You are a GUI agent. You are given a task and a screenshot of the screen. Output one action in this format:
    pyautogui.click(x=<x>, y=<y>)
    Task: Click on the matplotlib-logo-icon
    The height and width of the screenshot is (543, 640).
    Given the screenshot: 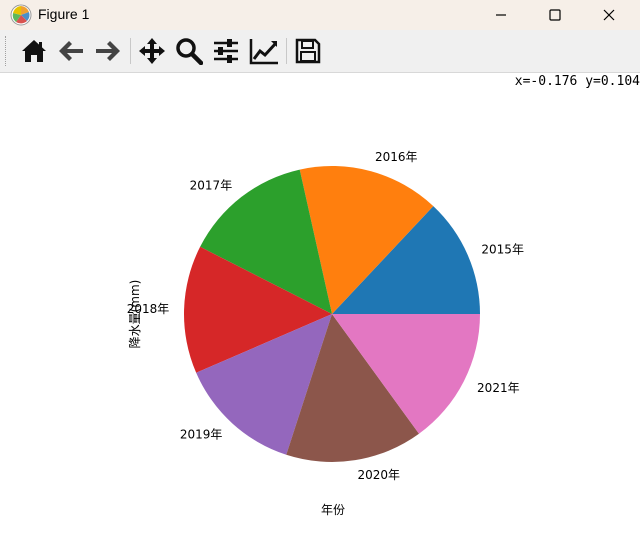 What is the action you would take?
    pyautogui.click(x=21, y=15)
    